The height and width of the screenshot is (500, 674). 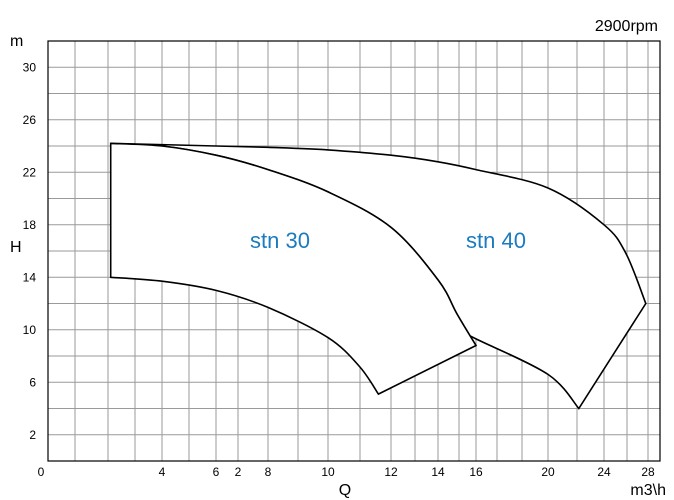 I want to click on y-tick-label: 14, so click(x=30, y=277).